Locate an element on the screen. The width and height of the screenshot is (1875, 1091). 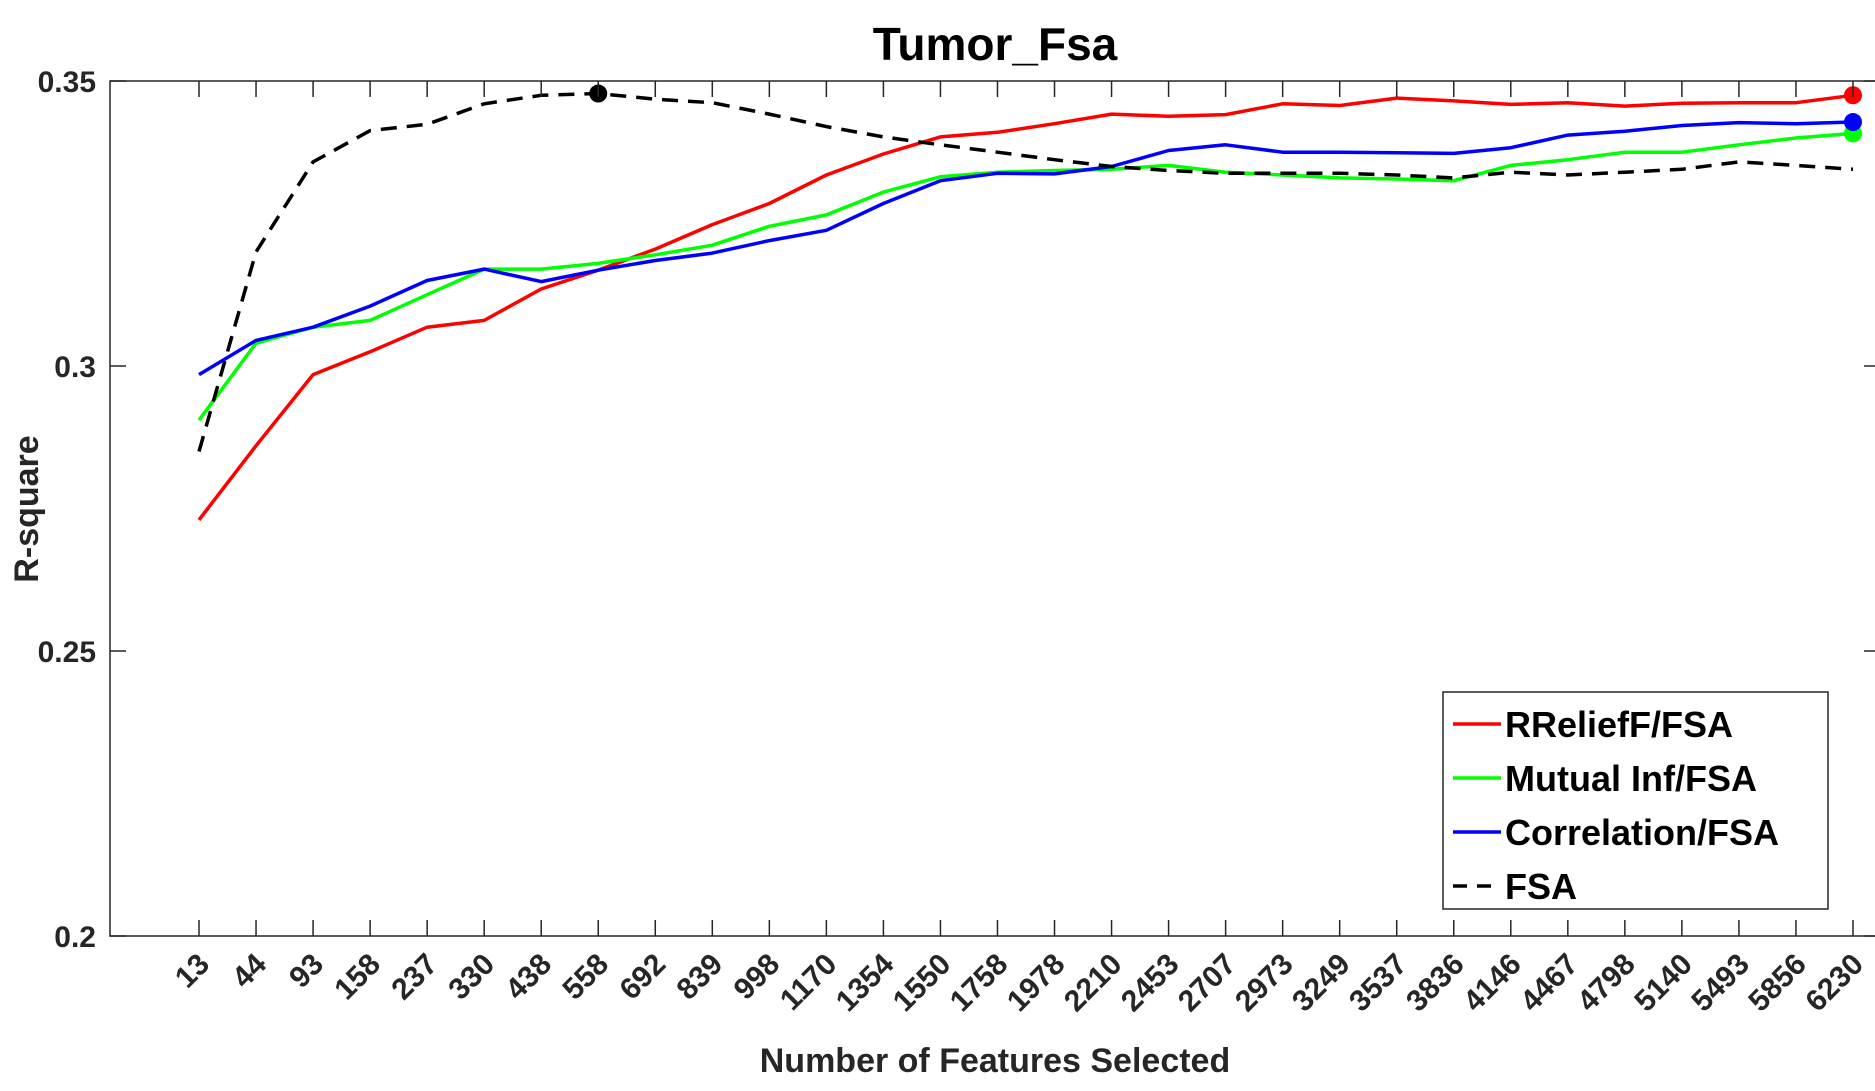
legend-box is located at coordinates (1635, 800).